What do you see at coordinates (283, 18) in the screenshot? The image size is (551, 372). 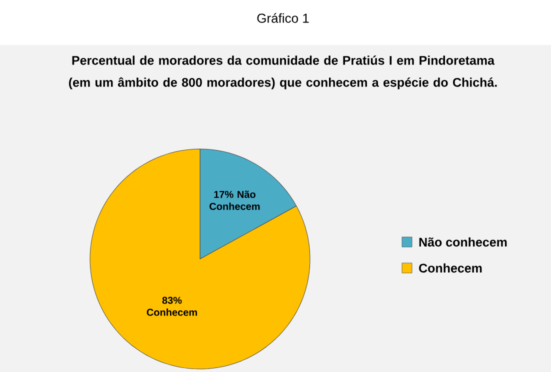 I see `text: Gráfico 1` at bounding box center [283, 18].